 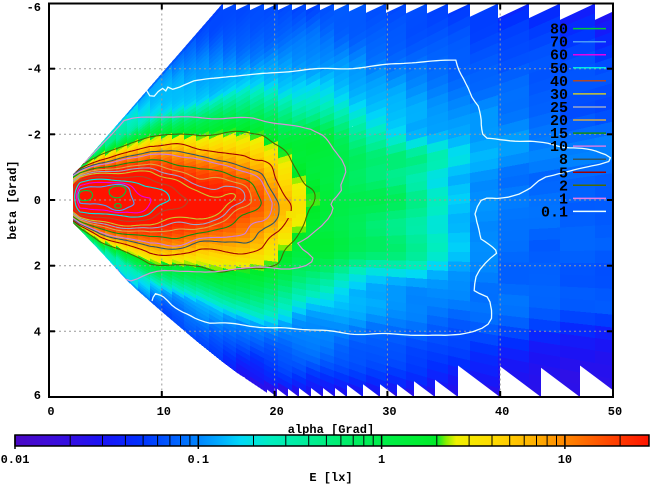 I want to click on svg-text: 5, so click(x=563, y=173).